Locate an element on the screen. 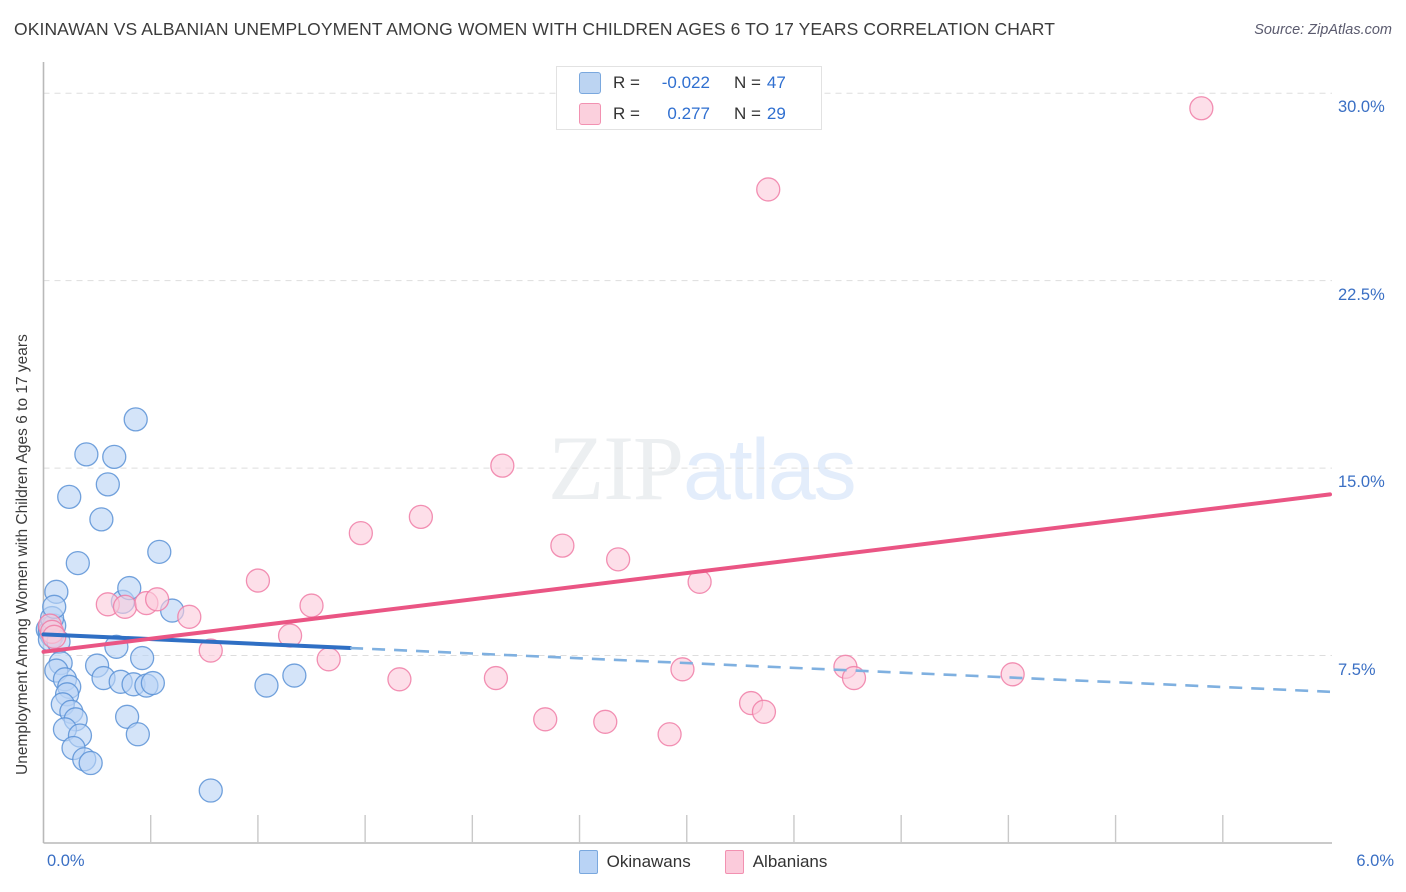 This screenshot has width=1406, height=892. stats-text-albanians: R = 0.277 N = 29 is located at coordinates (699, 114).